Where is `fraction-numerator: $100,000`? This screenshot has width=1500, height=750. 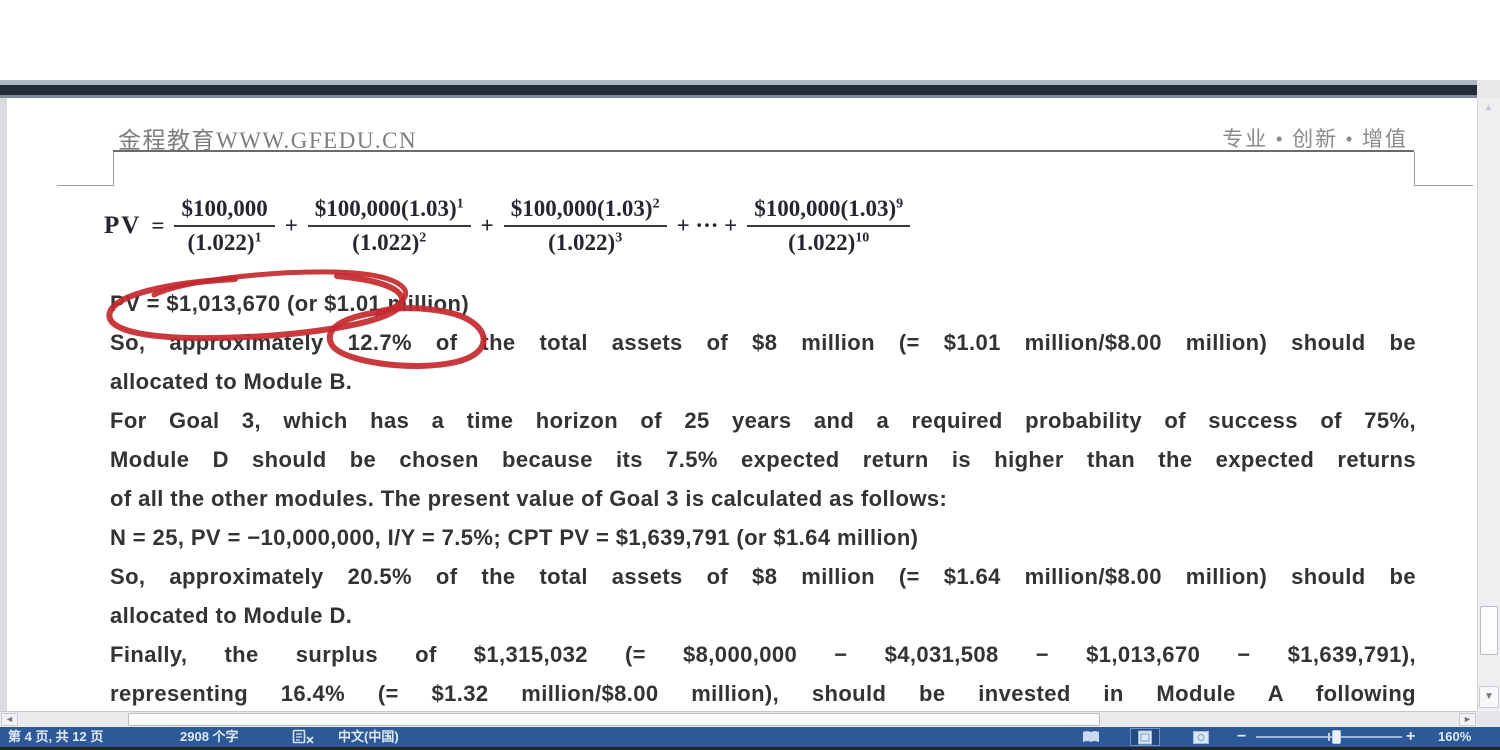 fraction-numerator: $100,000 is located at coordinates (224, 208).